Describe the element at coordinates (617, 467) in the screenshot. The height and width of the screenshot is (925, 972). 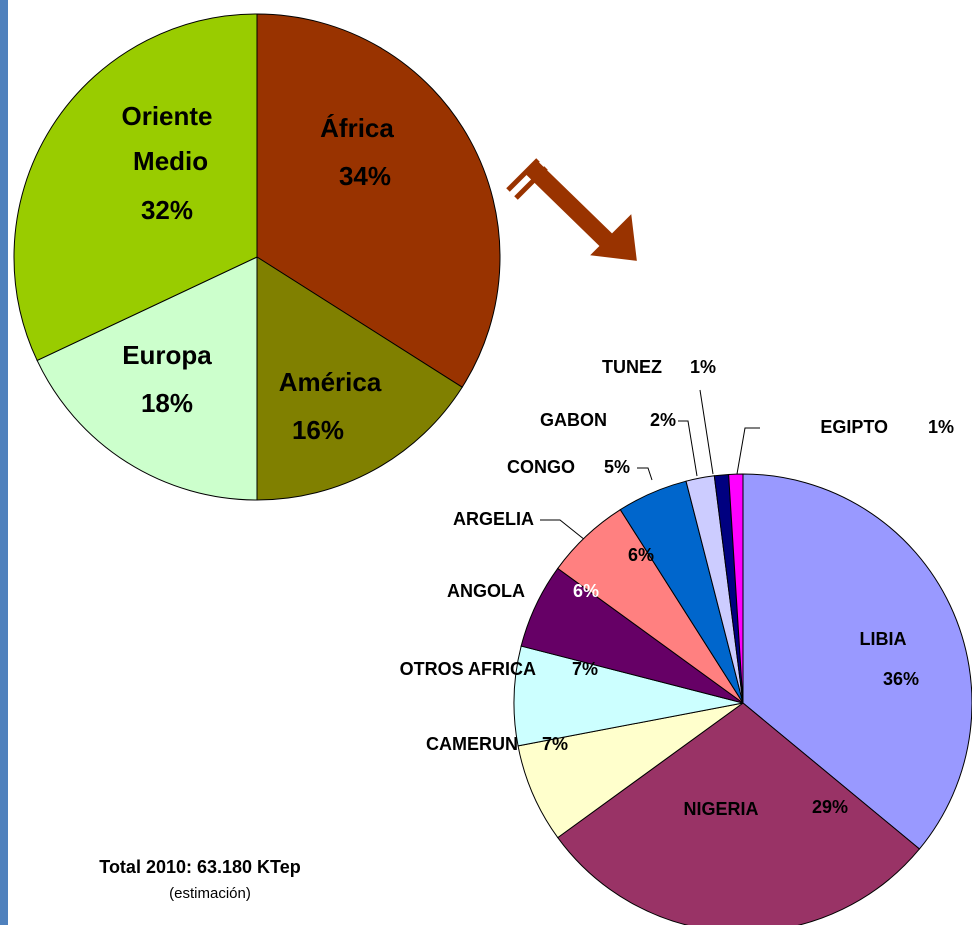
I see `slice-value-label: 5%` at that location.